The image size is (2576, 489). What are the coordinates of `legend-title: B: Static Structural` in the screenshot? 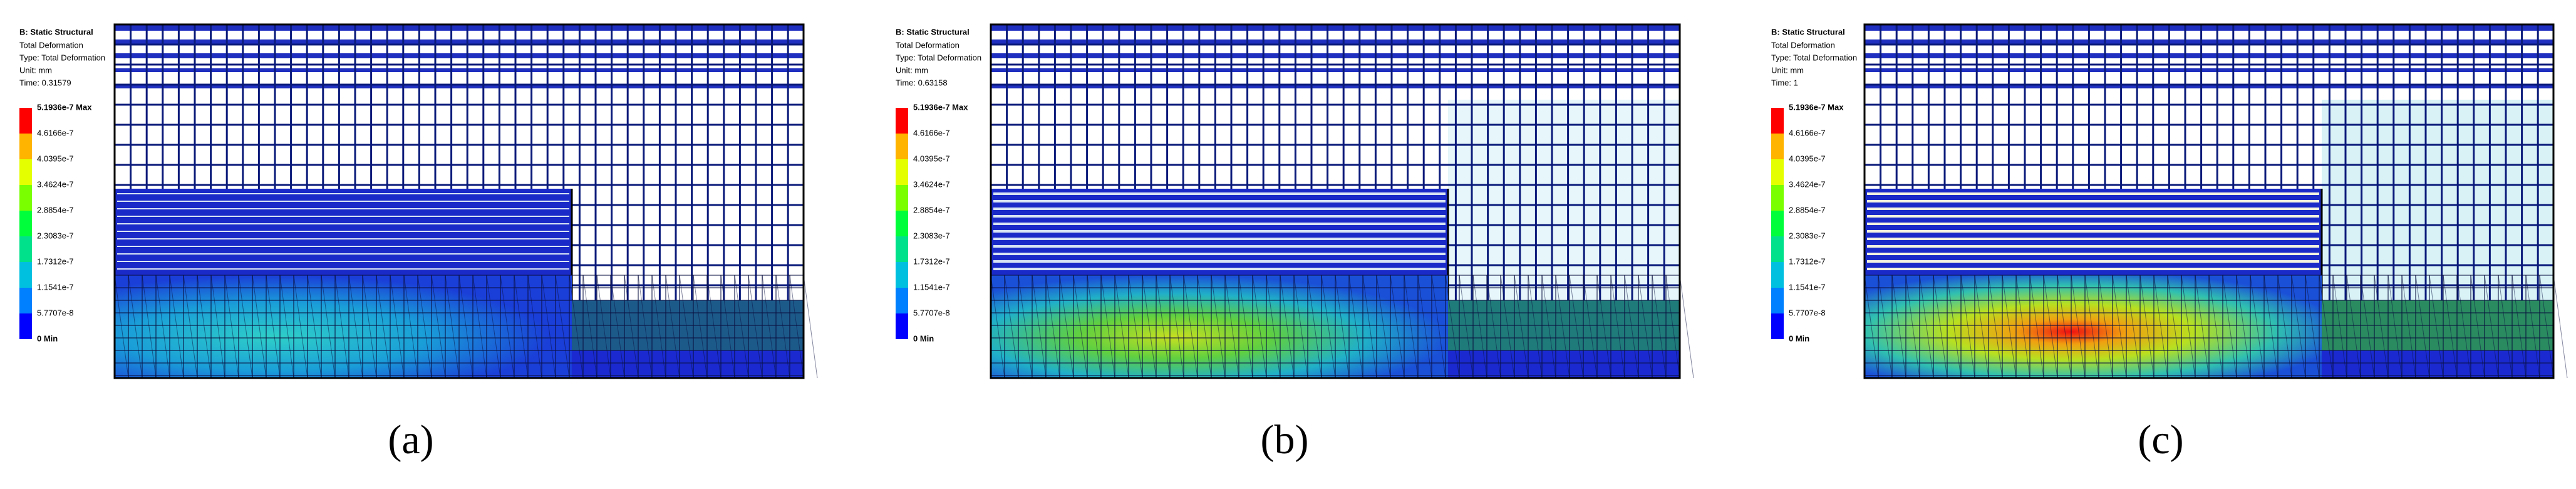 It's located at (1808, 31).